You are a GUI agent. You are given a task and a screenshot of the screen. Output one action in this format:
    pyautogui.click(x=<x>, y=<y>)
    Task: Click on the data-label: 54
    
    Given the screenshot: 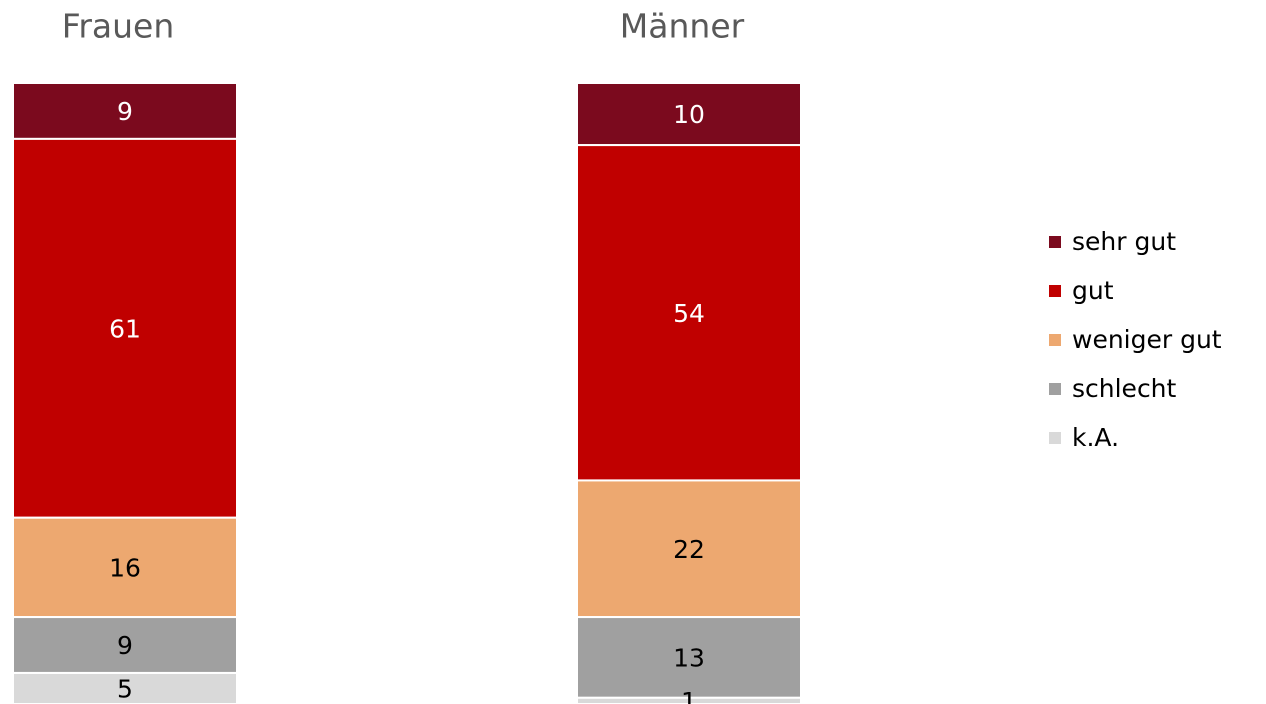 What is the action you would take?
    pyautogui.click(x=689, y=313)
    